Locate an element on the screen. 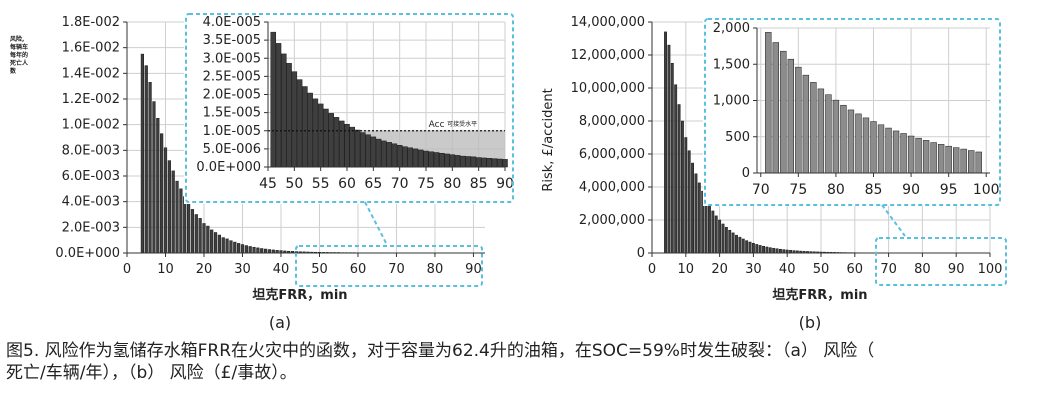  a-main-y-tick-label: 2.0E-003 is located at coordinates (91, 227).